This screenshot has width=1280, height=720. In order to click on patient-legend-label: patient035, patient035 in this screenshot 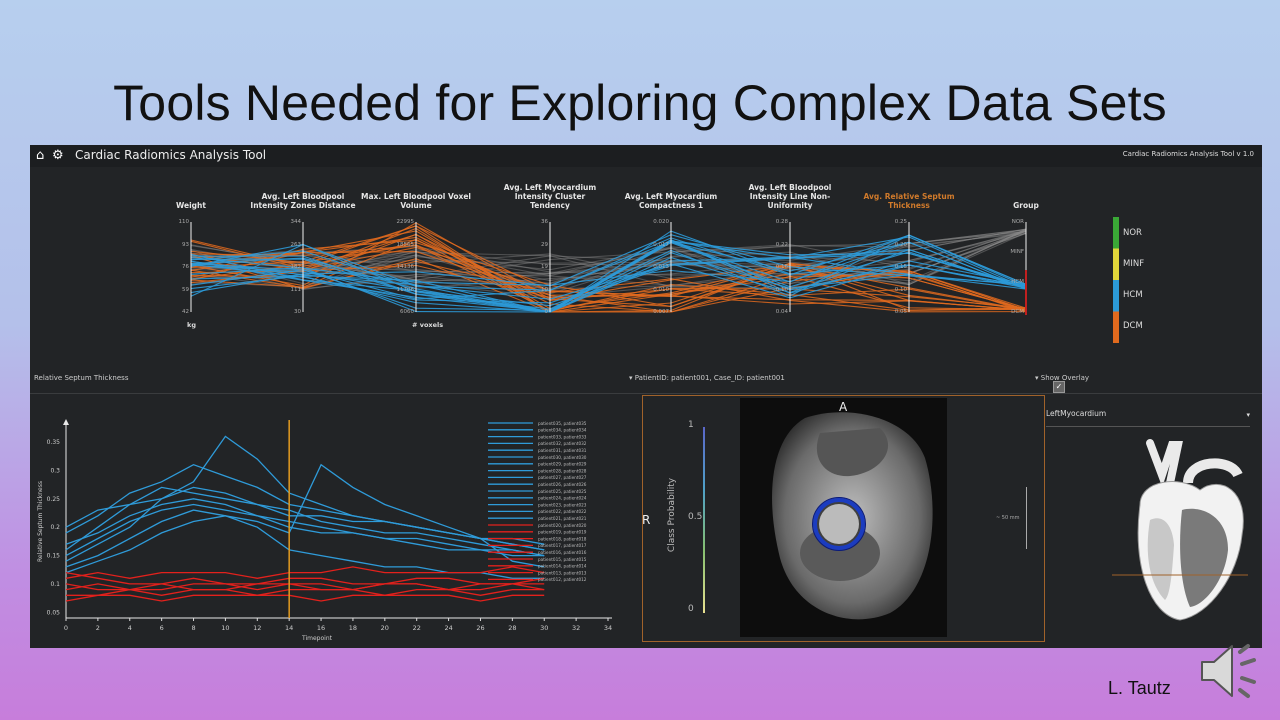, I will do `click(562, 423)`.